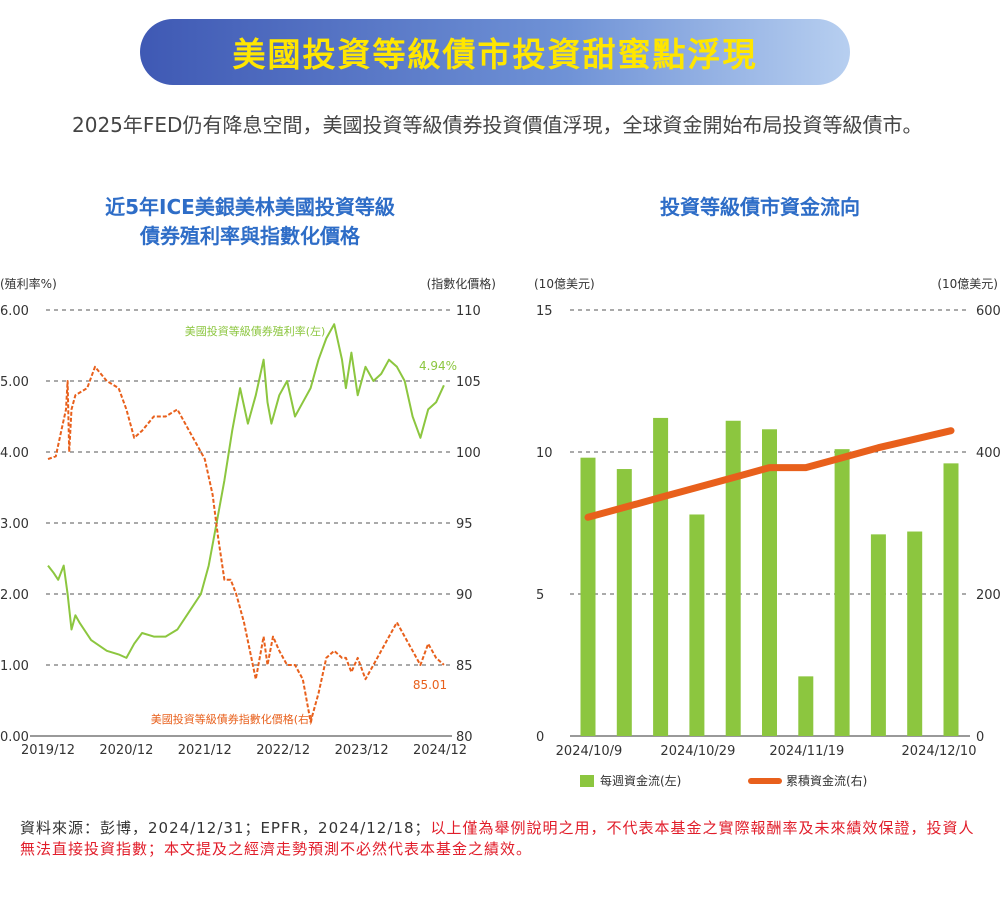 This screenshot has height=900, width=1000. What do you see at coordinates (362, 750) in the screenshot?
I see `x-tick-label: 2023/12` at bounding box center [362, 750].